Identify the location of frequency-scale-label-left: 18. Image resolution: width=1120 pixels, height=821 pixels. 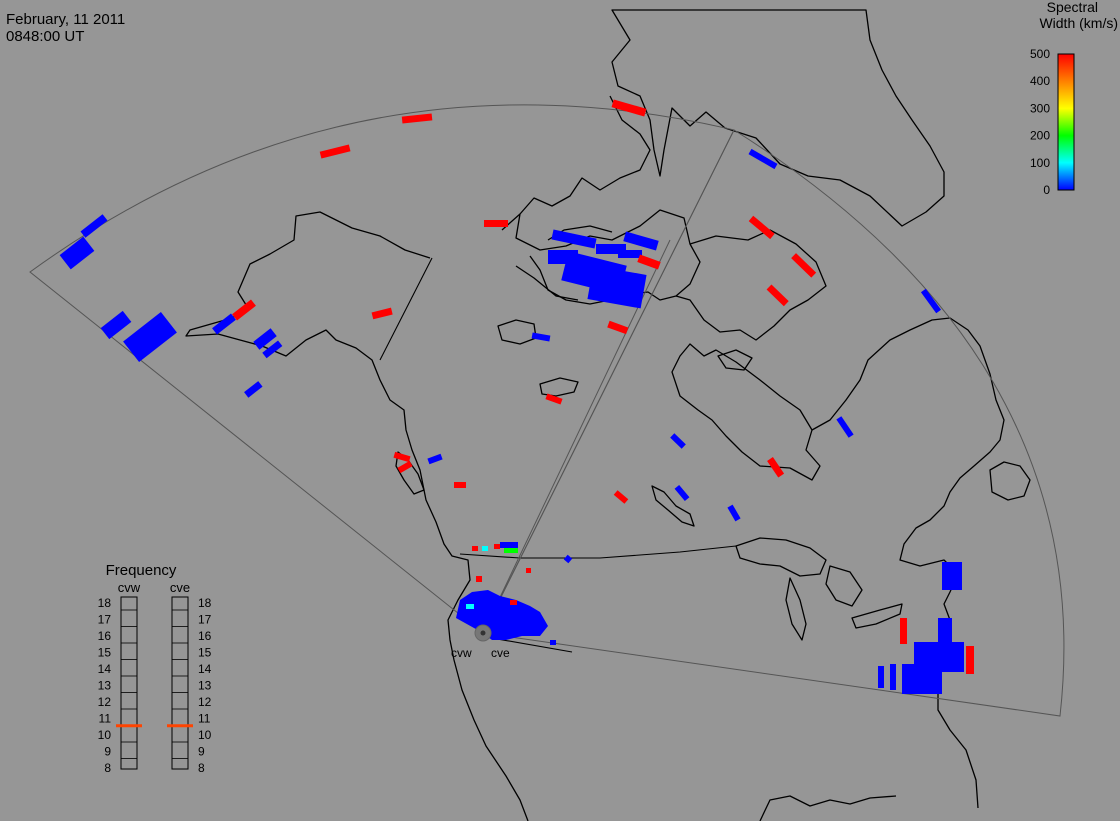
(105, 603).